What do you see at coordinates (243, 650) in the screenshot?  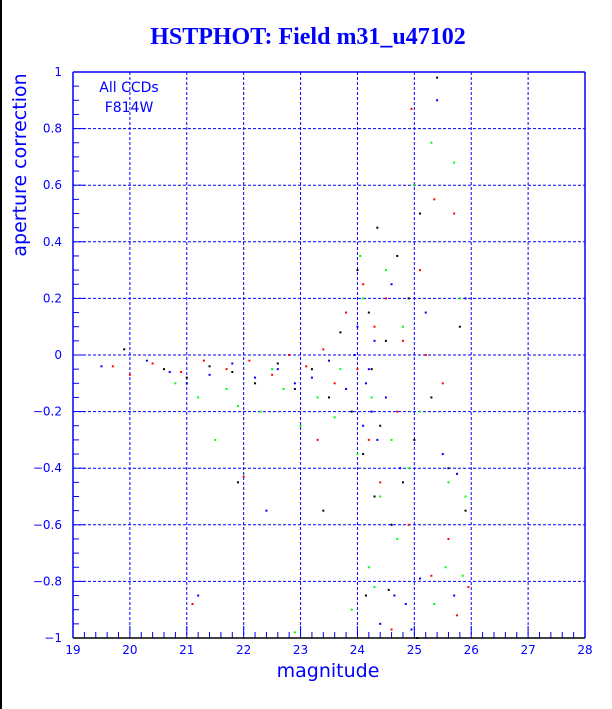 I see `x-tick-label: 22` at bounding box center [243, 650].